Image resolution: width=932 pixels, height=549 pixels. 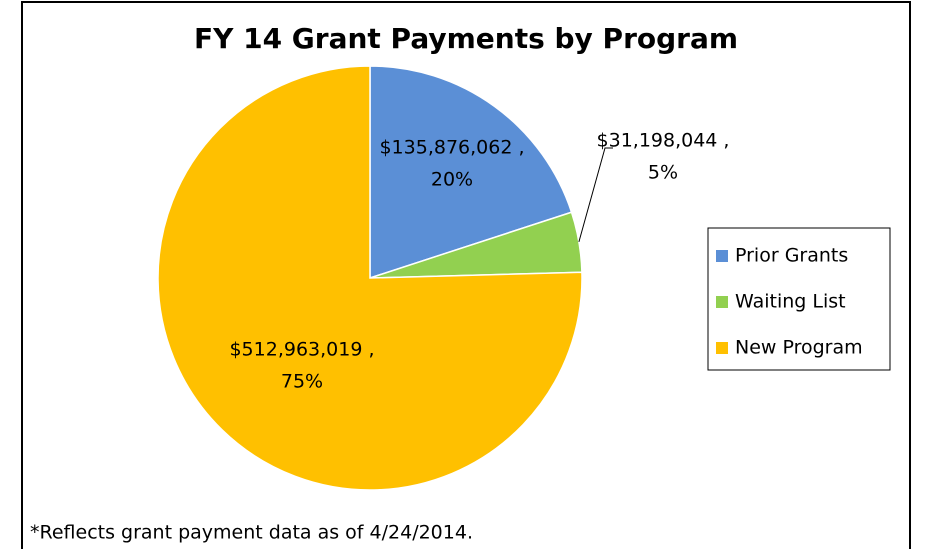 I want to click on legend-label: Waiting List, so click(x=790, y=302).